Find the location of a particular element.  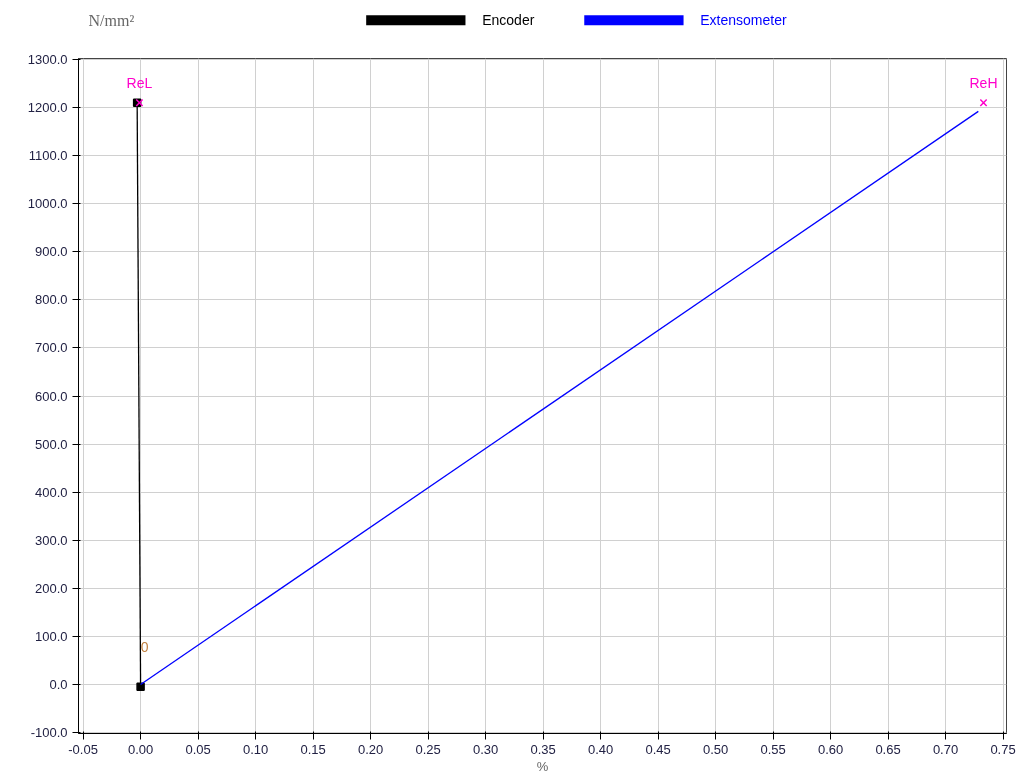

x-tick-label: 0.15 is located at coordinates (313, 749).